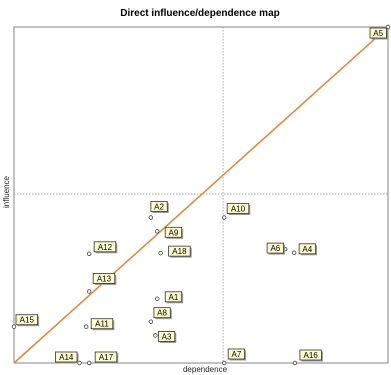  I want to click on point-a11: A11, so click(99, 324).